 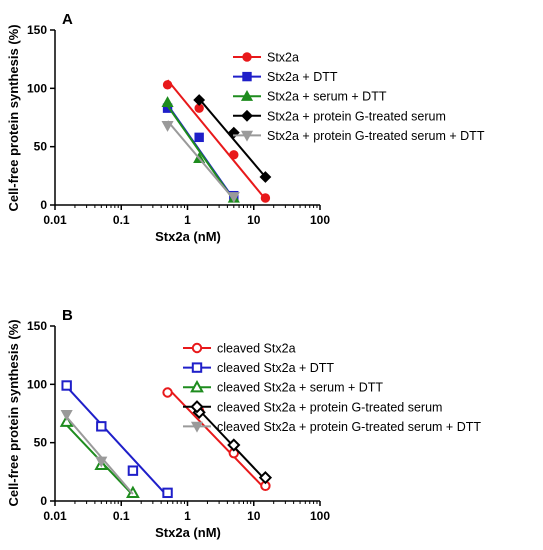 I want to click on panel-a-x-axis-title: Stx2a (nM), so click(x=188, y=236).